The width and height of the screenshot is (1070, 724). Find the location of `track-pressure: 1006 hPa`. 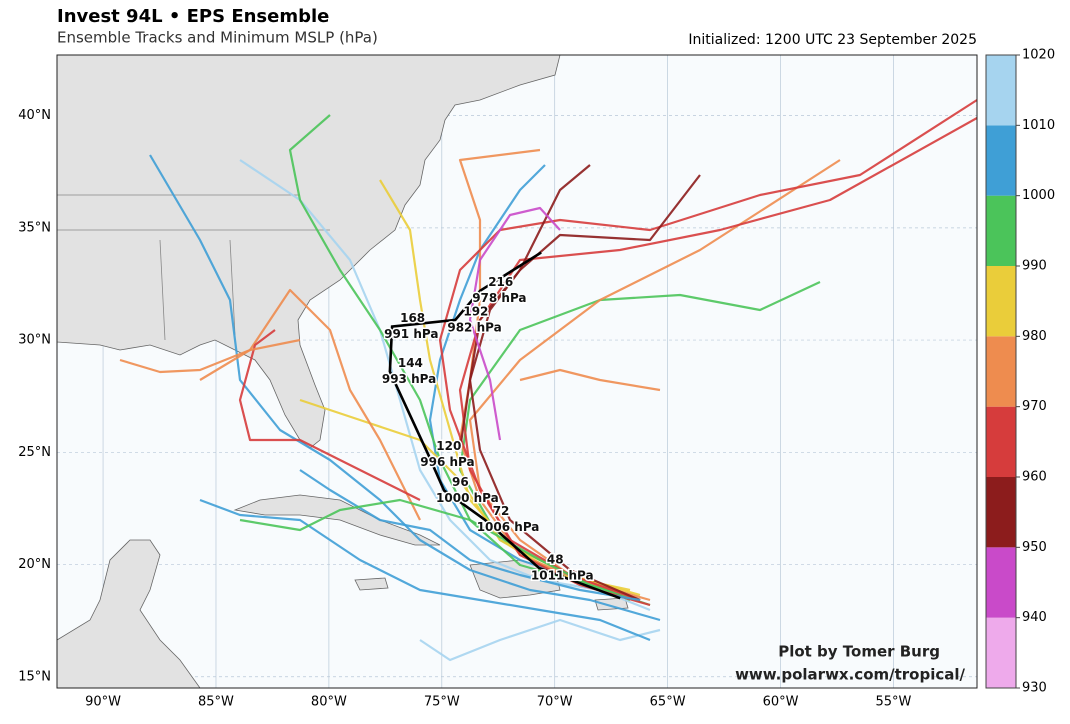

track-pressure: 1006 hPa is located at coordinates (508, 527).